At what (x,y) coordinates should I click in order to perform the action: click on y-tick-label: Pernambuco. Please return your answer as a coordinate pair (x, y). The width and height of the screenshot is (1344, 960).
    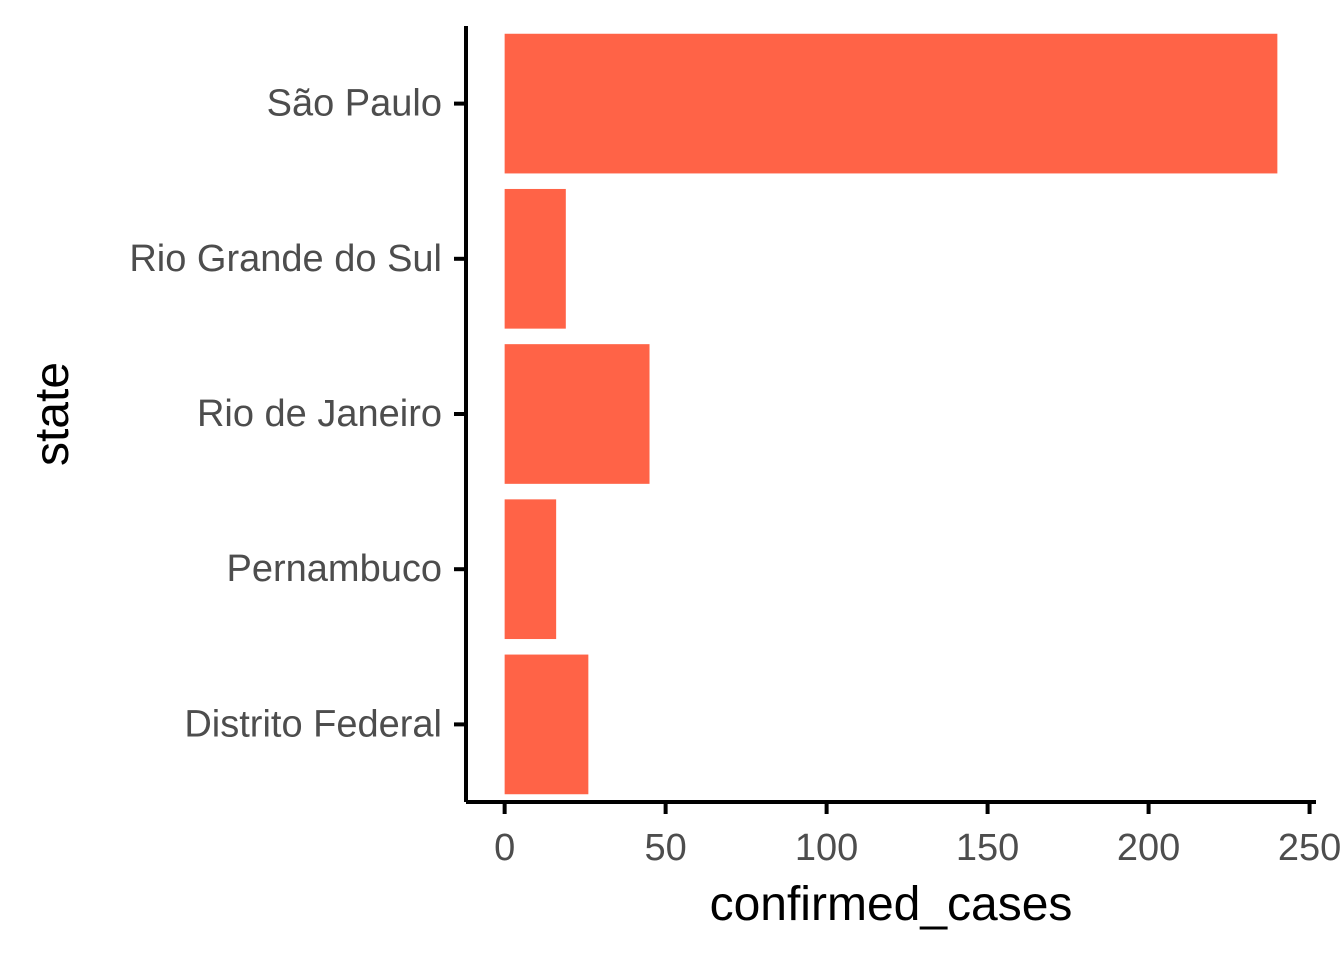
    Looking at the image, I should click on (334, 569).